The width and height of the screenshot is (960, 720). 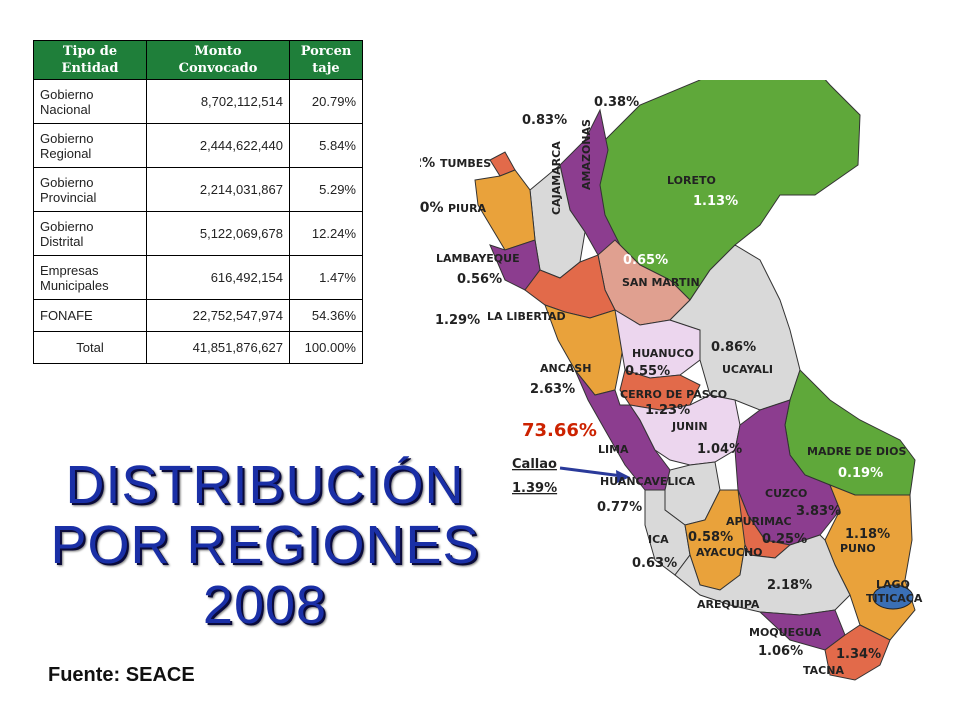 What do you see at coordinates (689, 426) in the screenshot?
I see `region-name-junin: JUNIN` at bounding box center [689, 426].